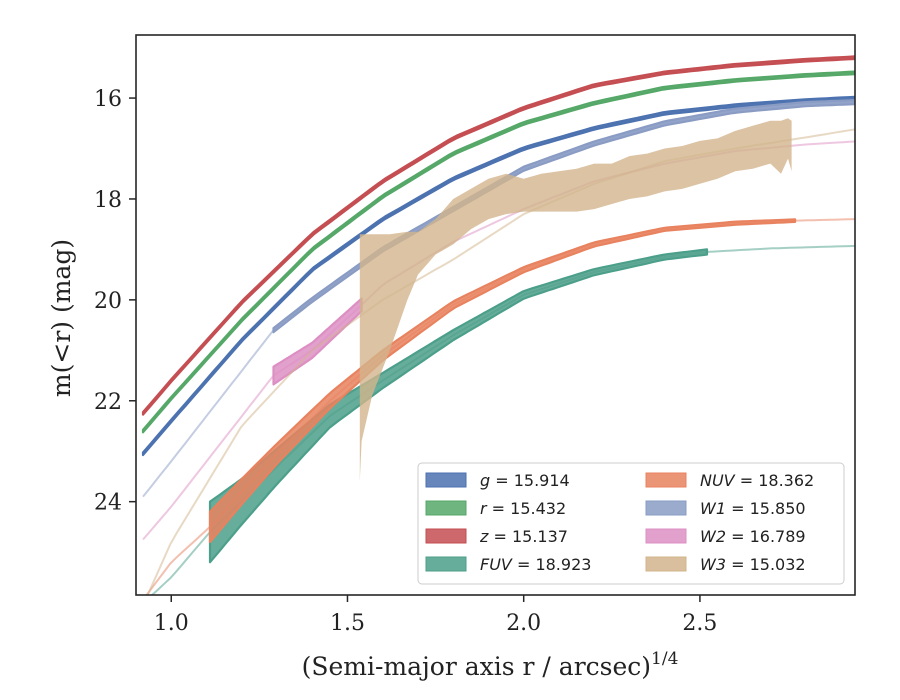 This screenshot has height=700, width=900. Describe the element at coordinates (525, 480) in the screenshot. I see `legend-entry: g = 15.914` at that location.